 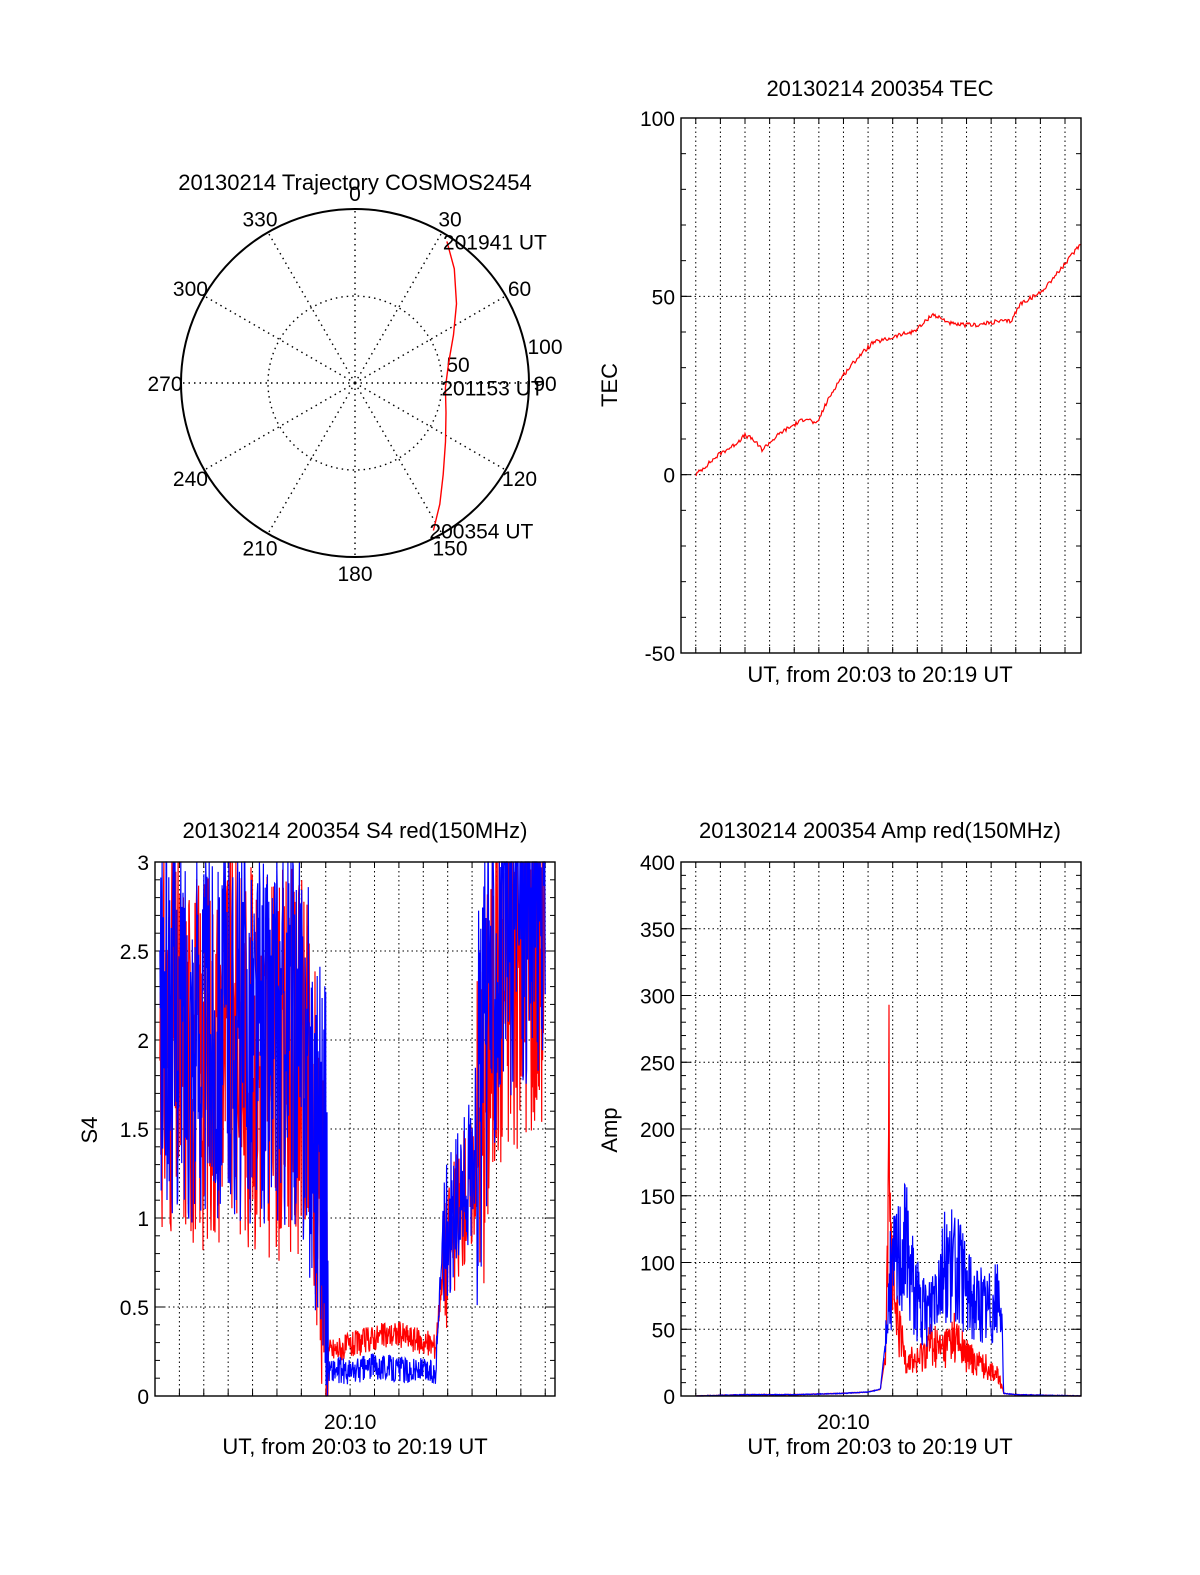 What do you see at coordinates (544, 384) in the screenshot?
I see `polar-angle-label: 90` at bounding box center [544, 384].